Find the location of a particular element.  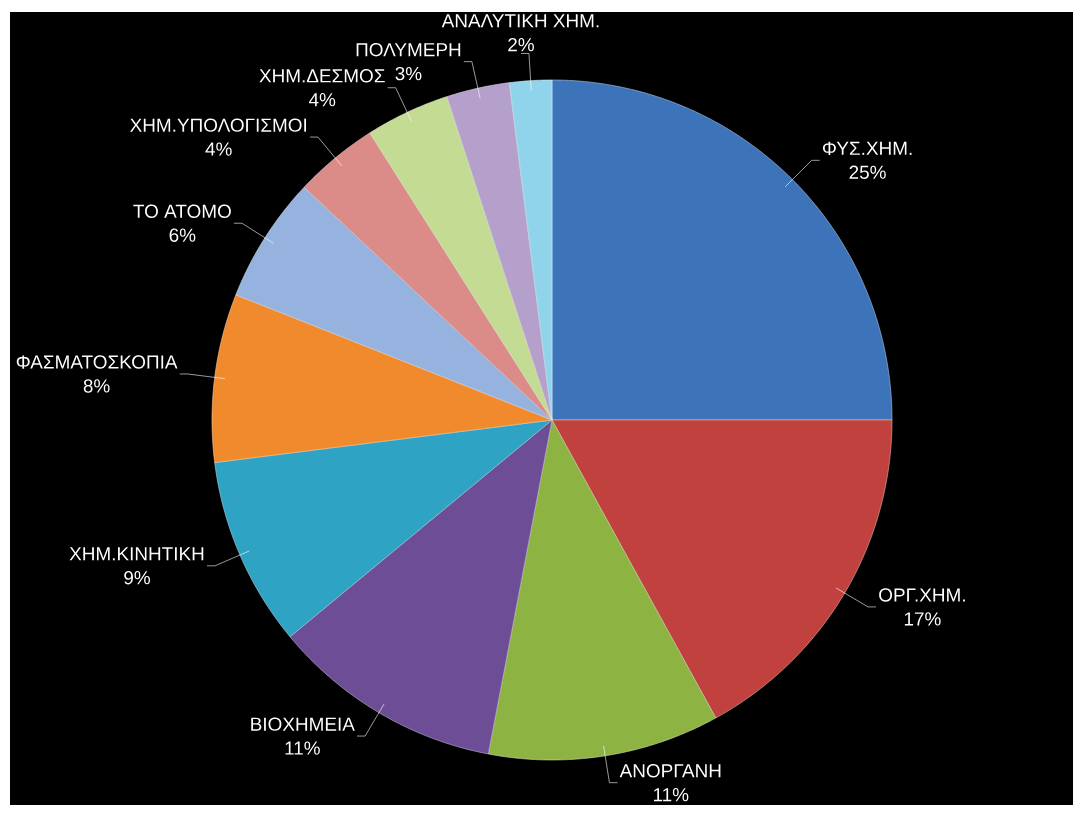

data-label: 3% is located at coordinates (408, 73).